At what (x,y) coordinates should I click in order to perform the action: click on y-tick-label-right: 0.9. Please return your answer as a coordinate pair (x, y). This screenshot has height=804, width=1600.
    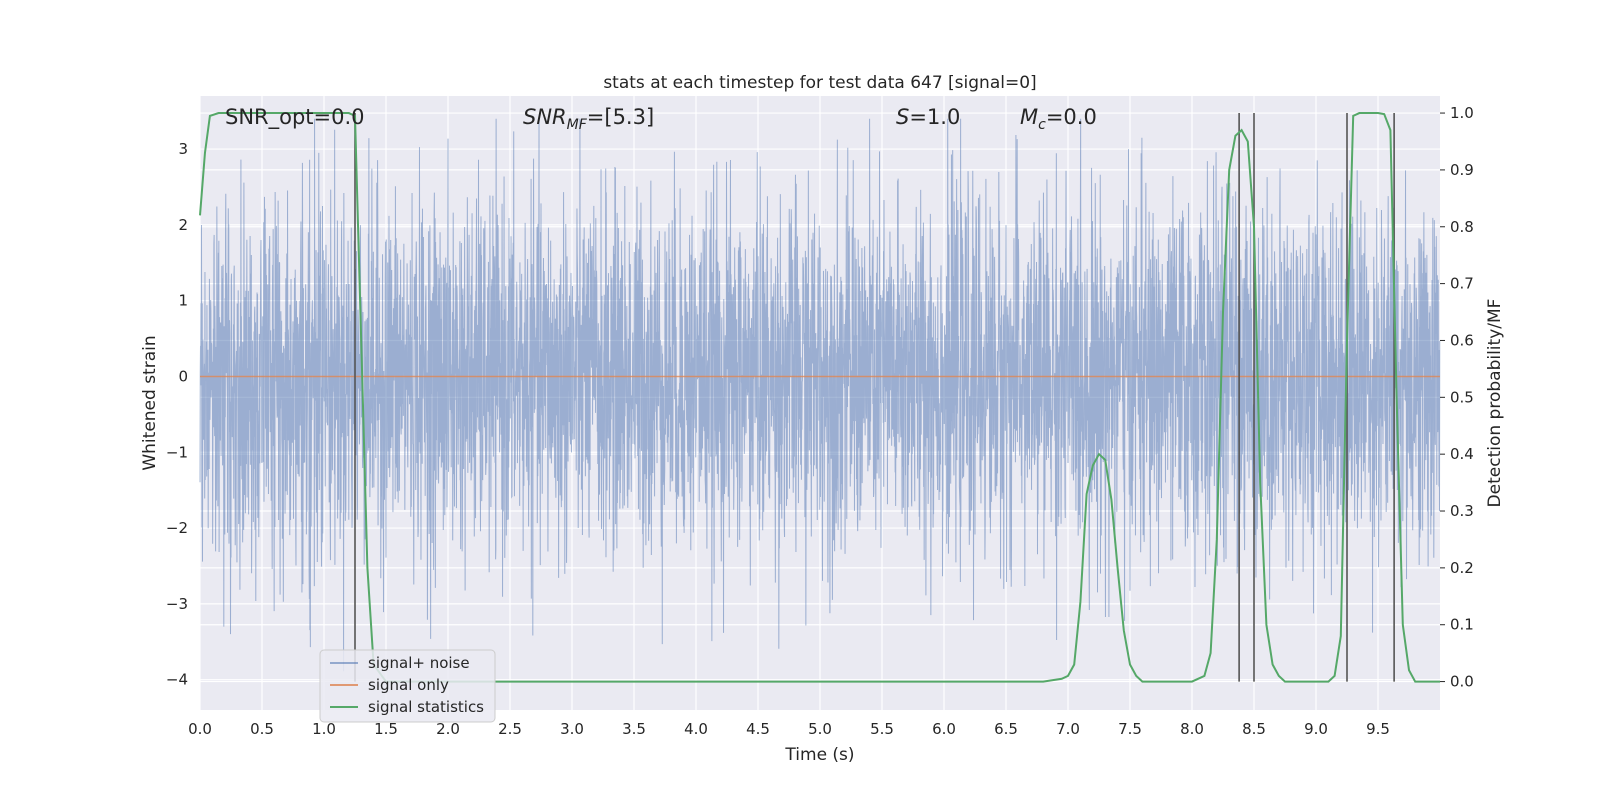
    Looking at the image, I should click on (1462, 170).